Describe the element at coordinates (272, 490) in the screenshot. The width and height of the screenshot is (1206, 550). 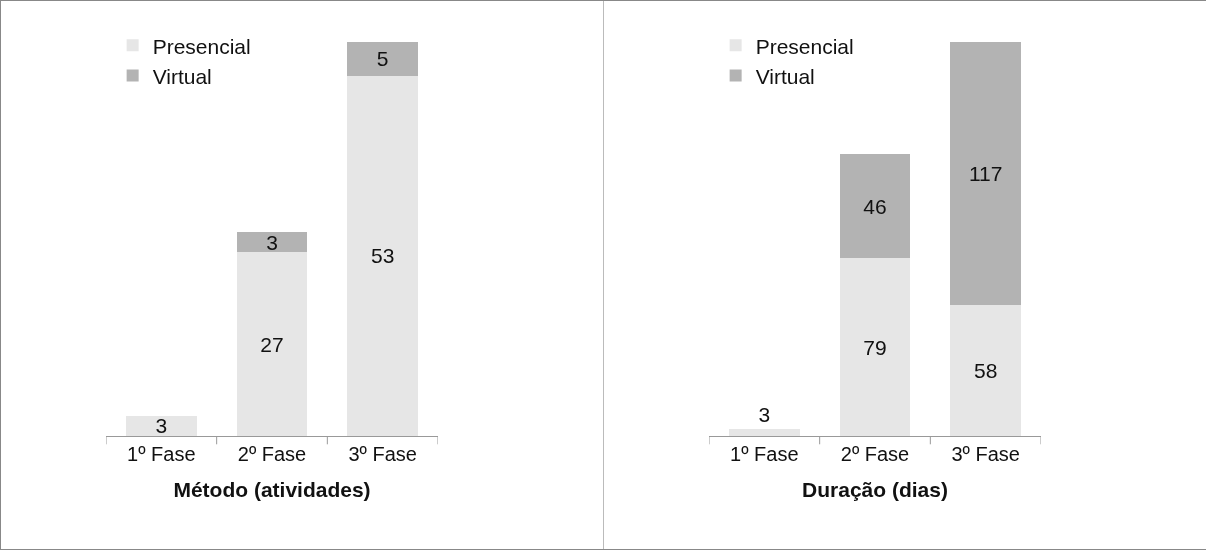
I see `x-axis-title: Método (atividades)` at that location.